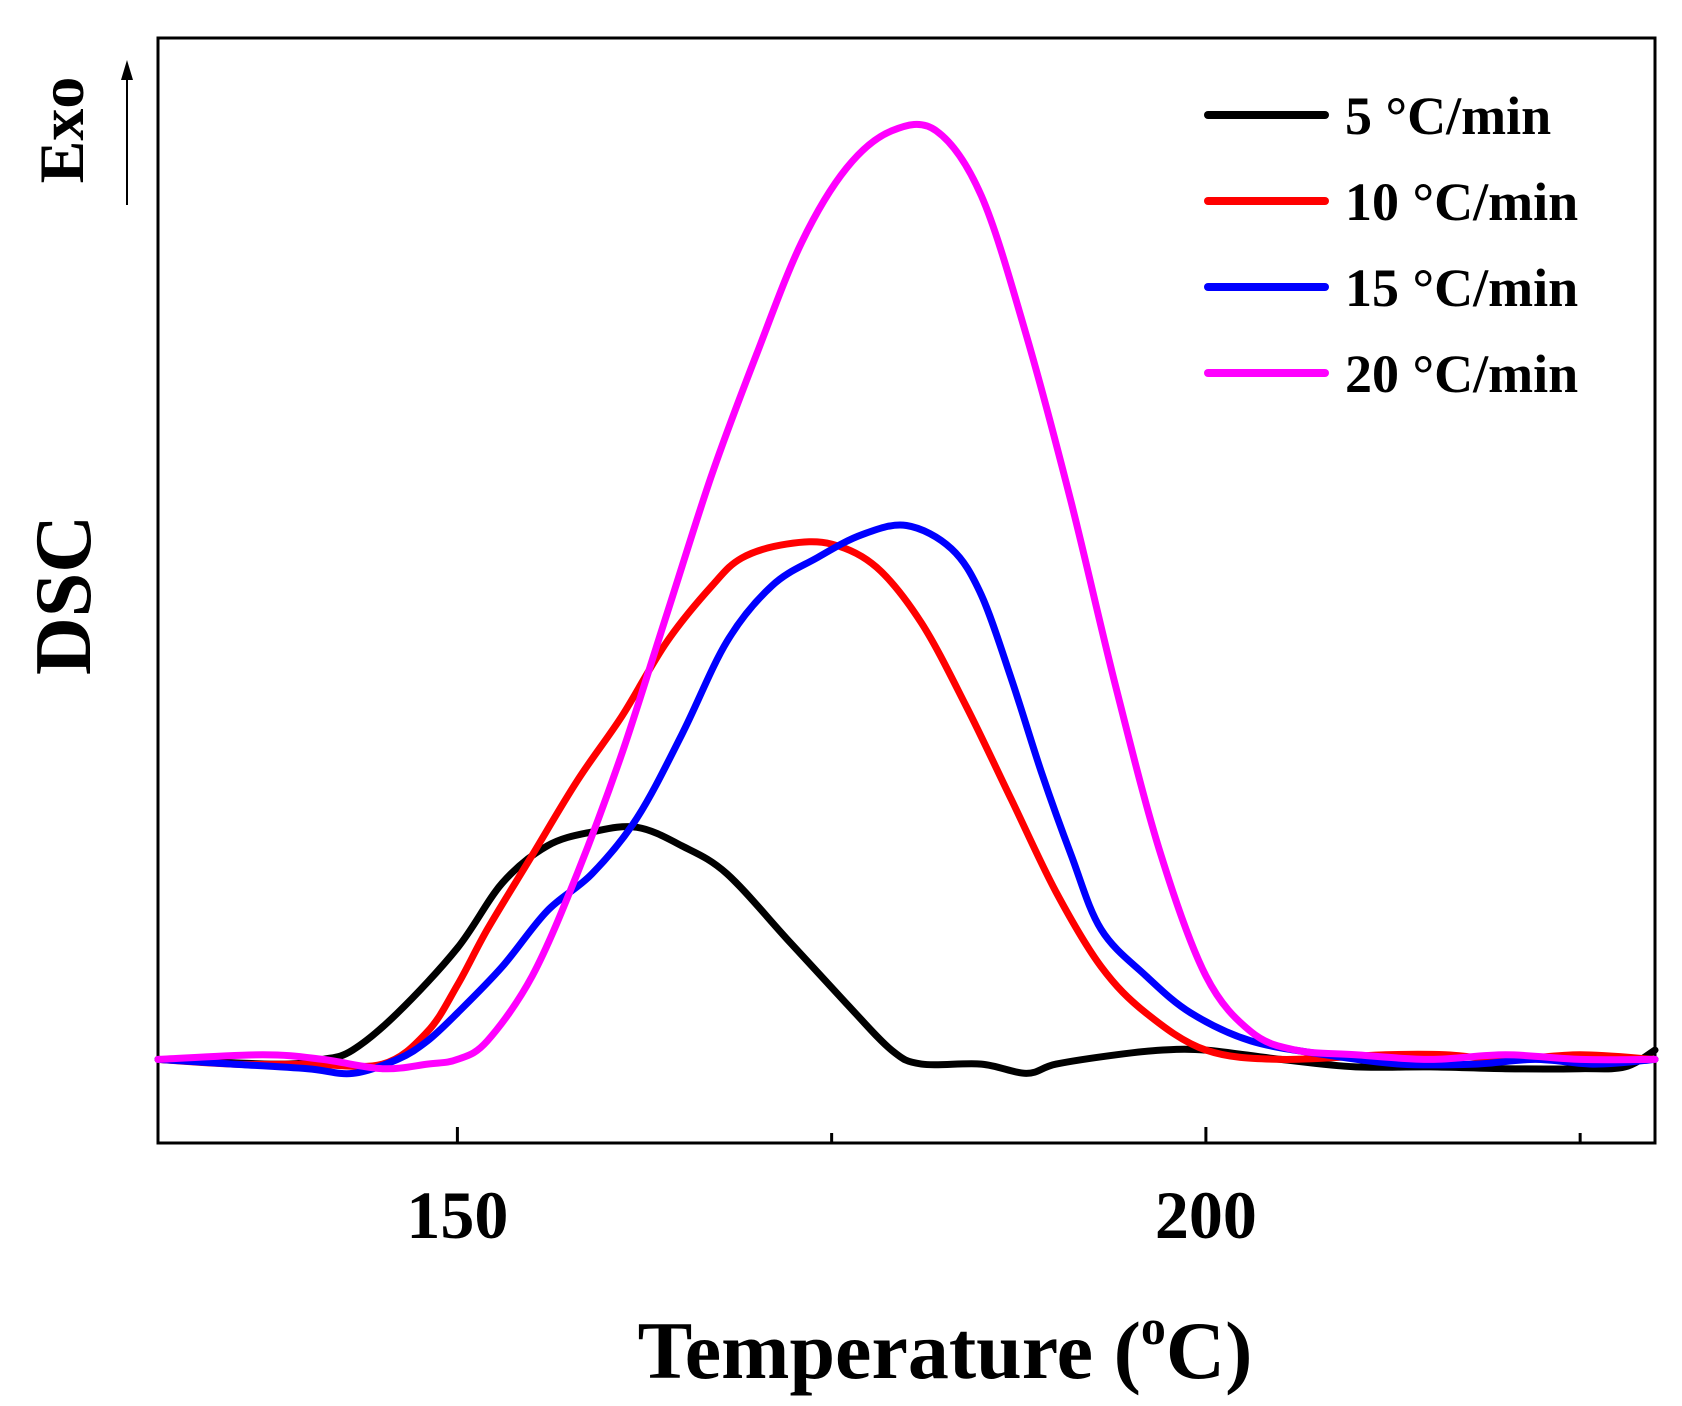 This screenshot has width=1682, height=1406. Describe the element at coordinates (1153, 1327) in the screenshot. I see `x-axis-title-superscript: o` at that location.